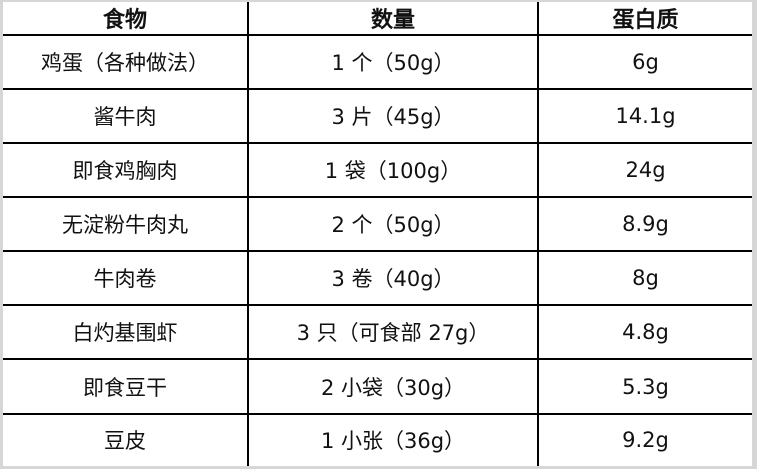  Describe the element at coordinates (644, 62) in the screenshot. I see `cell-protein: 6g` at that location.